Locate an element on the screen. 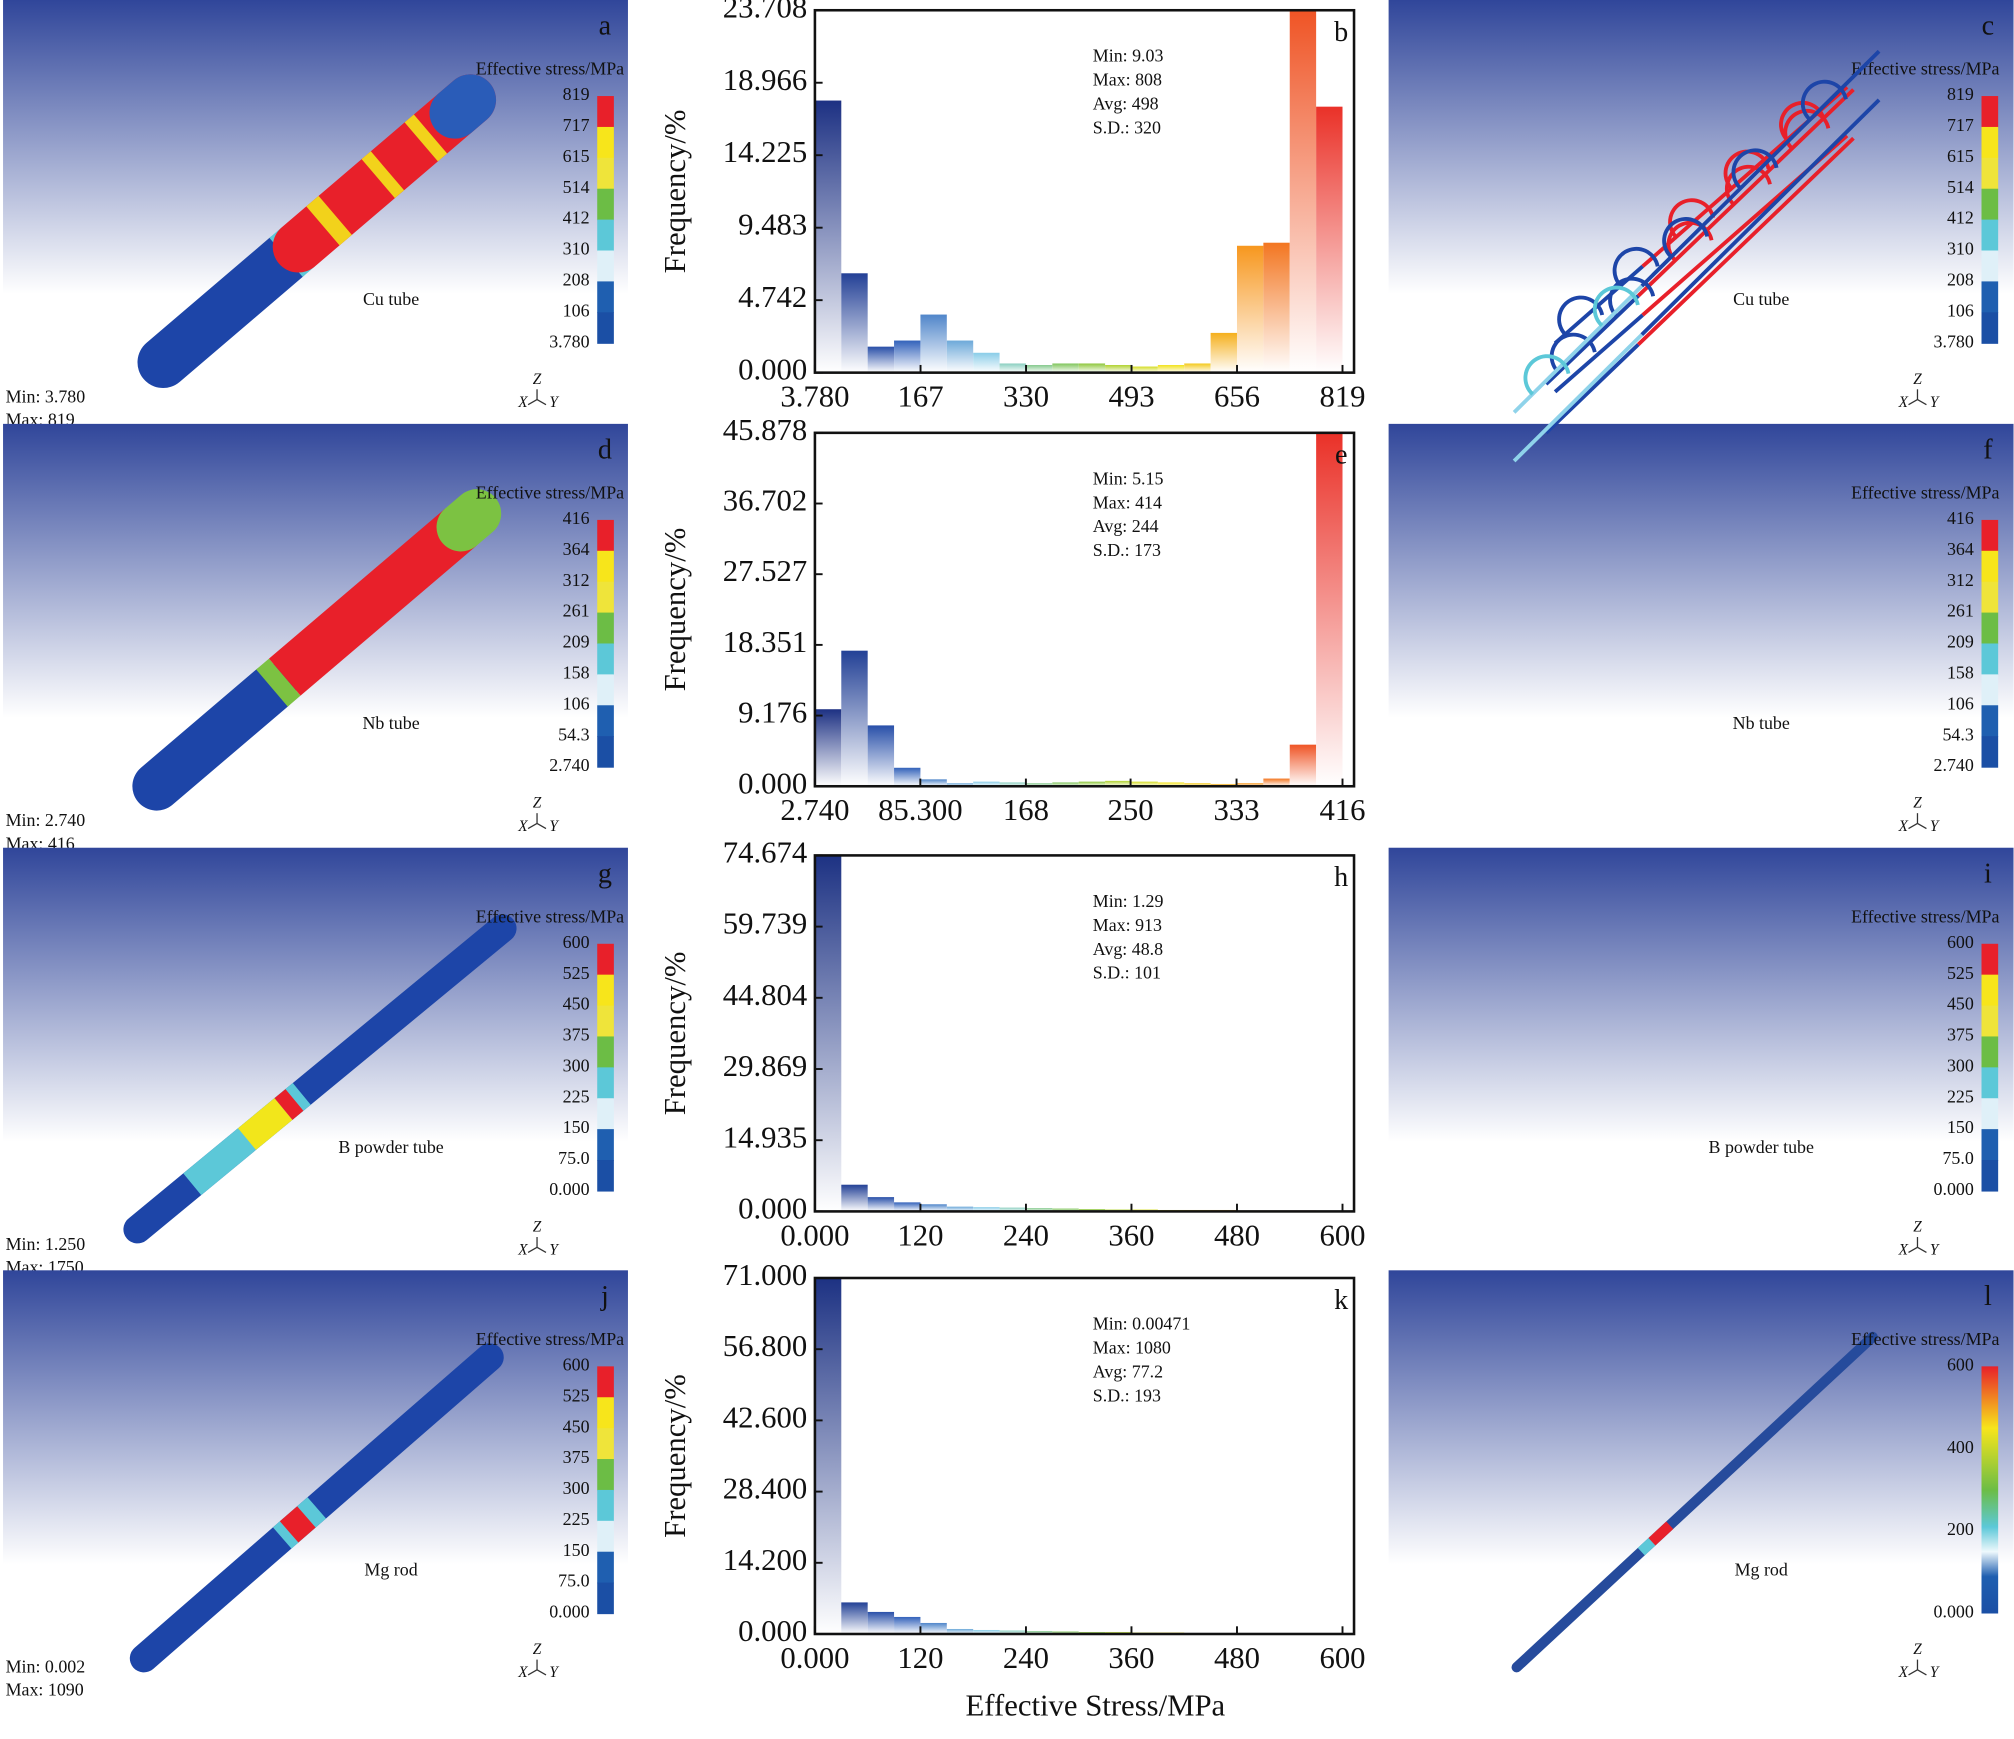 The width and height of the screenshot is (2014, 1739). triad-label: X is located at coordinates (1903, 402).